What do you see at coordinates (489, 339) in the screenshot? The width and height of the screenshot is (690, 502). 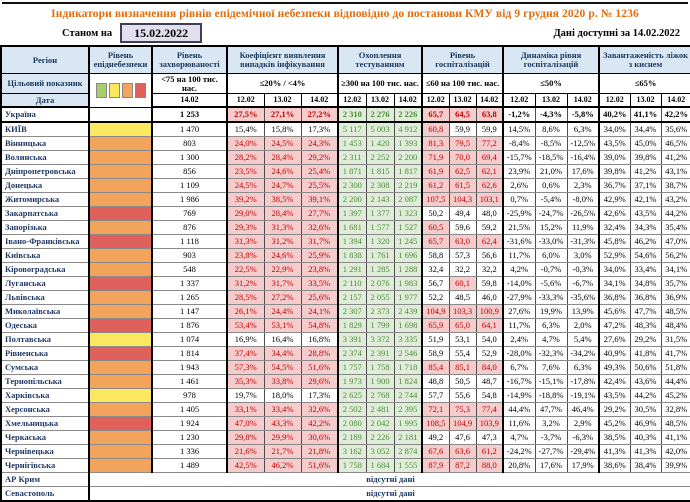 I see `hospitalization-cell: 54,0` at bounding box center [489, 339].